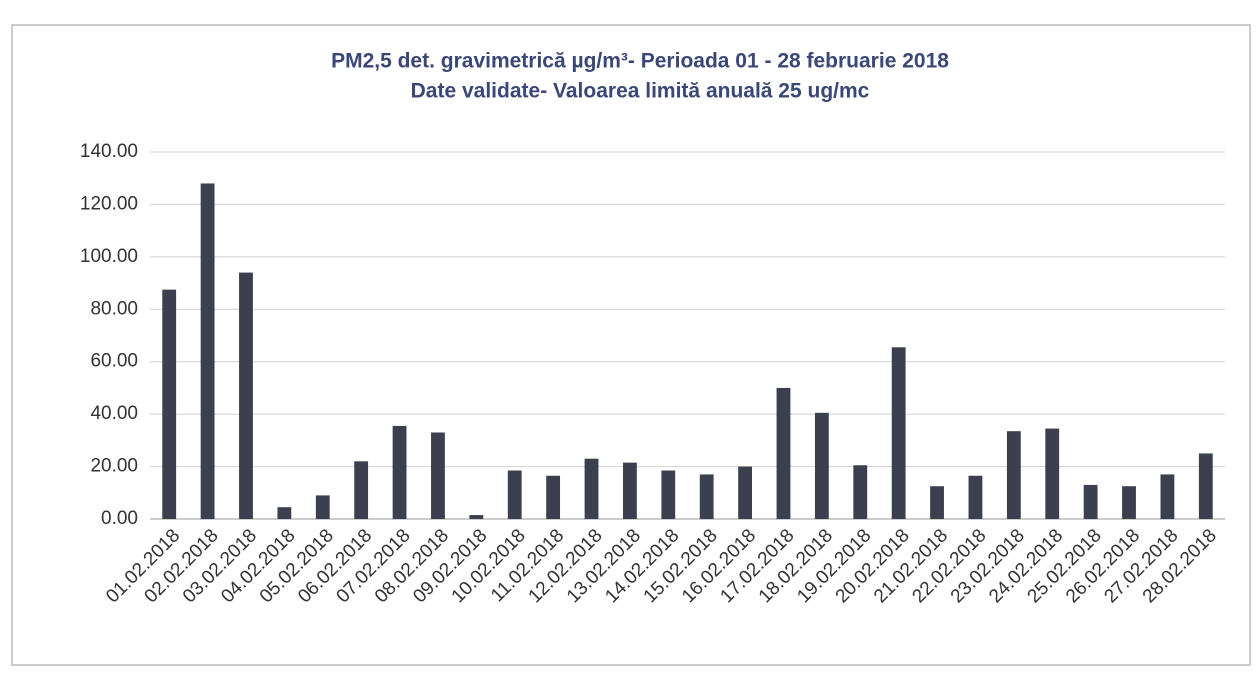 The height and width of the screenshot is (677, 1260). What do you see at coordinates (109, 203) in the screenshot?
I see `y-tick-label: 120.00` at bounding box center [109, 203].